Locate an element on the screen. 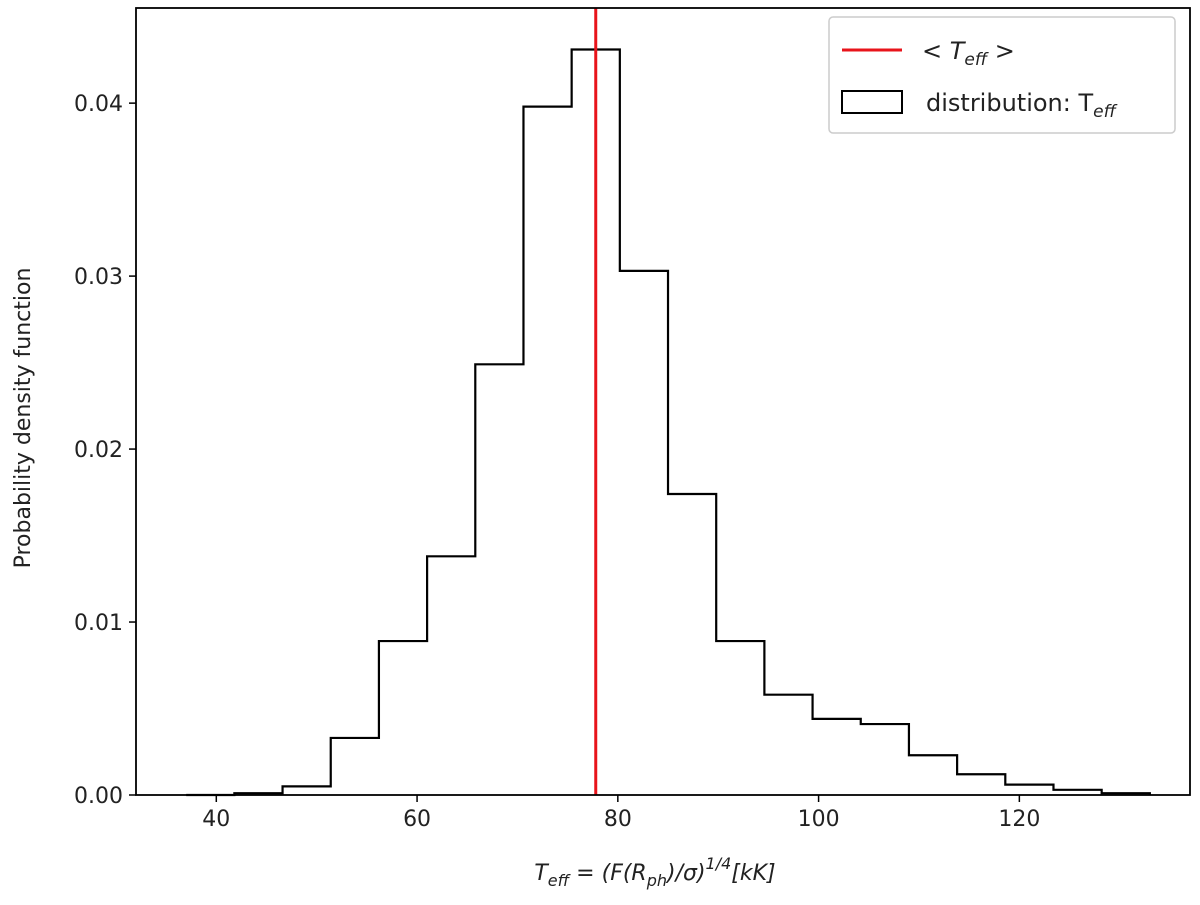 The height and width of the screenshot is (905, 1200). x-label-t: T is located at coordinates (541, 873).